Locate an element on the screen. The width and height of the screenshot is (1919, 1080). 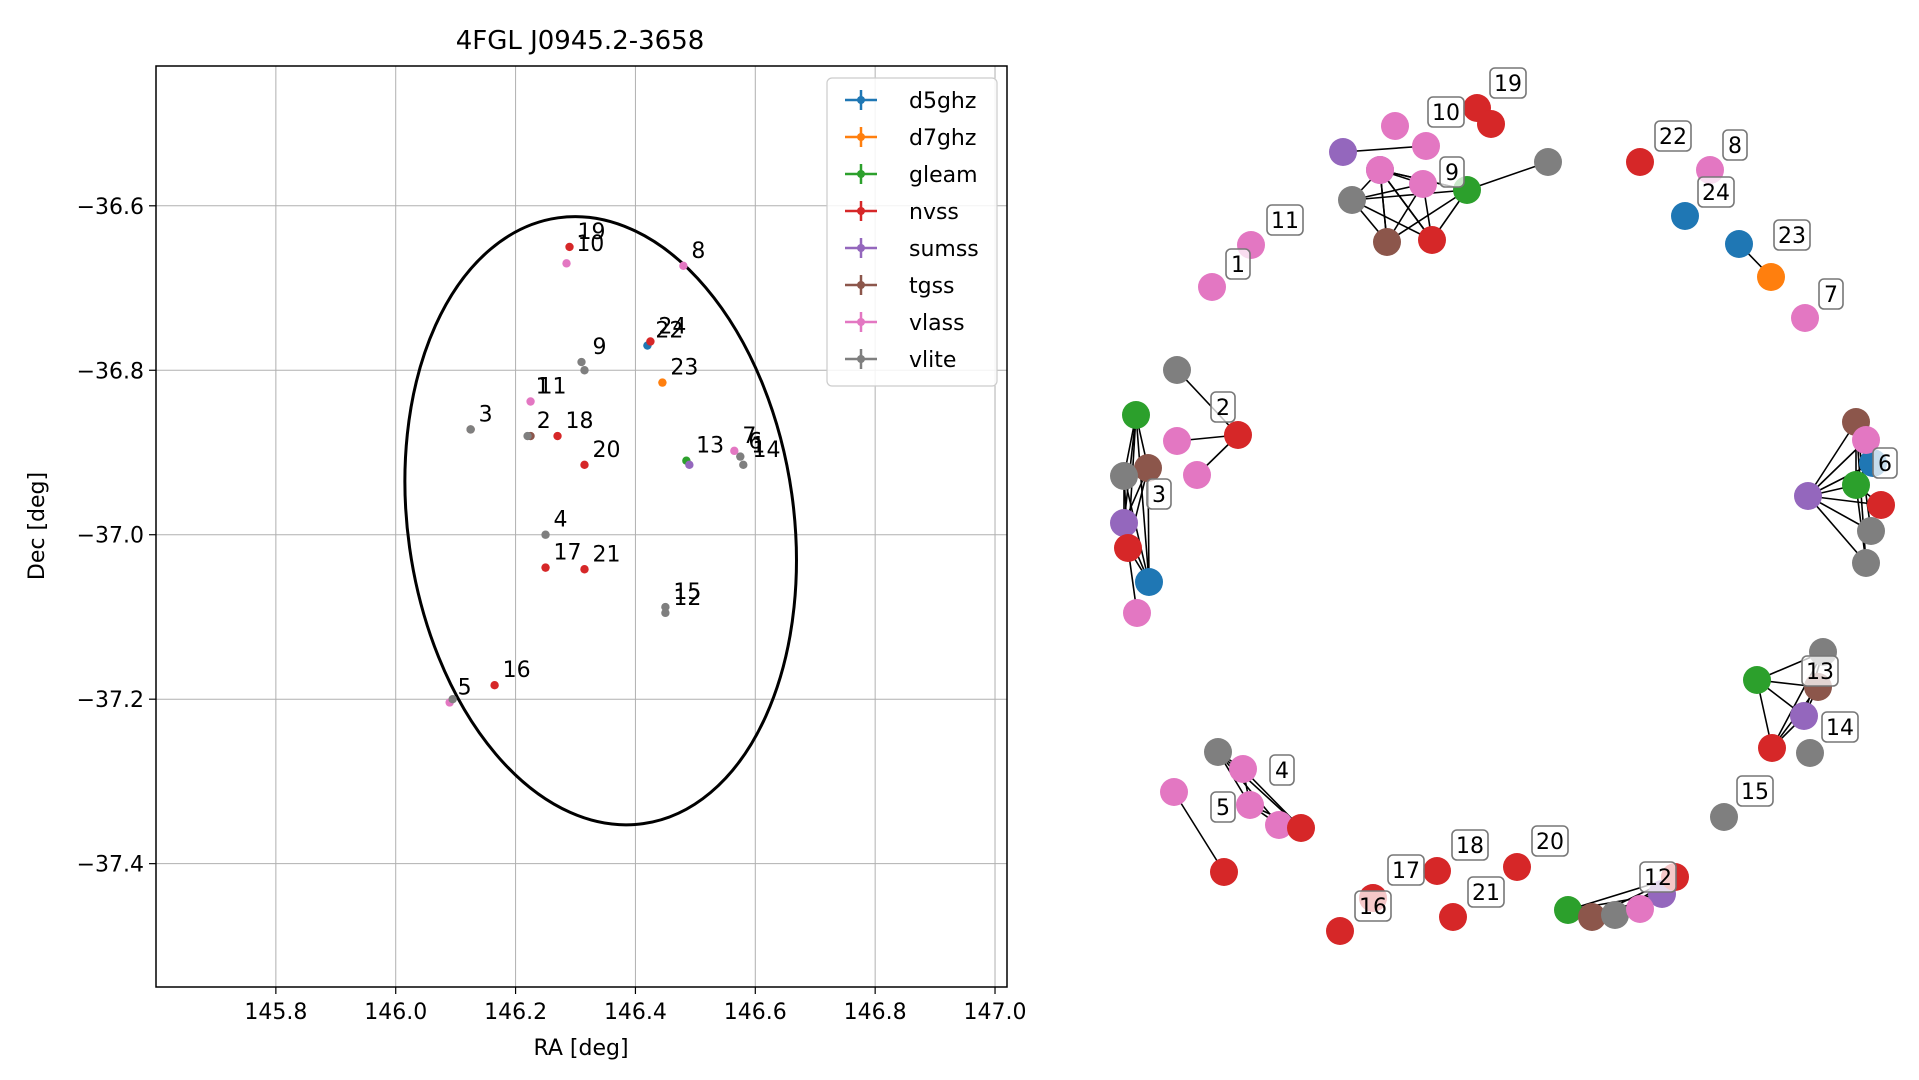
point-d7ghz is located at coordinates (662, 382).